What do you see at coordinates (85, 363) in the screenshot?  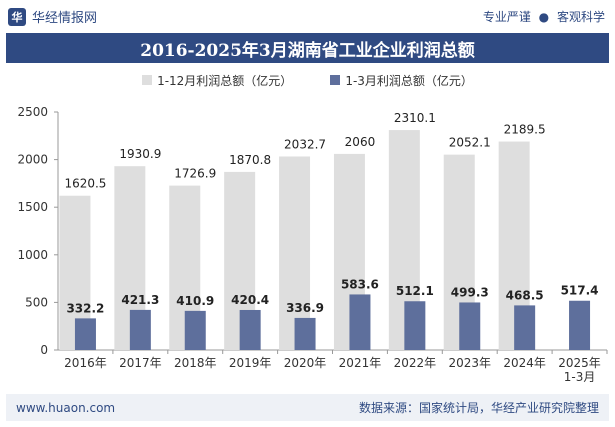 I see `x-tick-label: 2016年` at bounding box center [85, 363].